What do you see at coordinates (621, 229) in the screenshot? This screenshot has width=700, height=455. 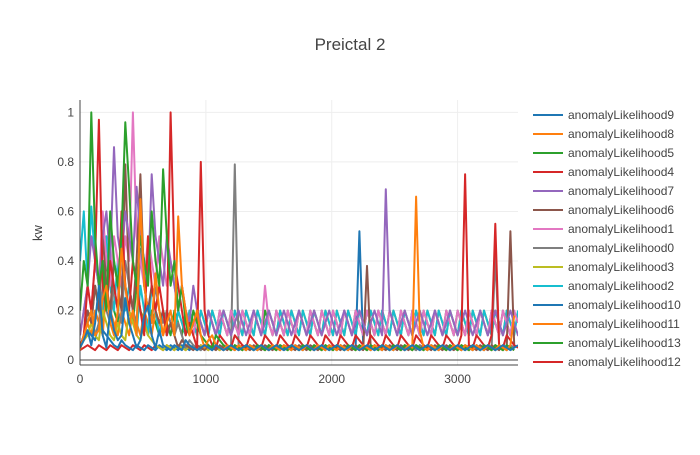 I see `legend-label: anomalyLikelihood1` at bounding box center [621, 229].